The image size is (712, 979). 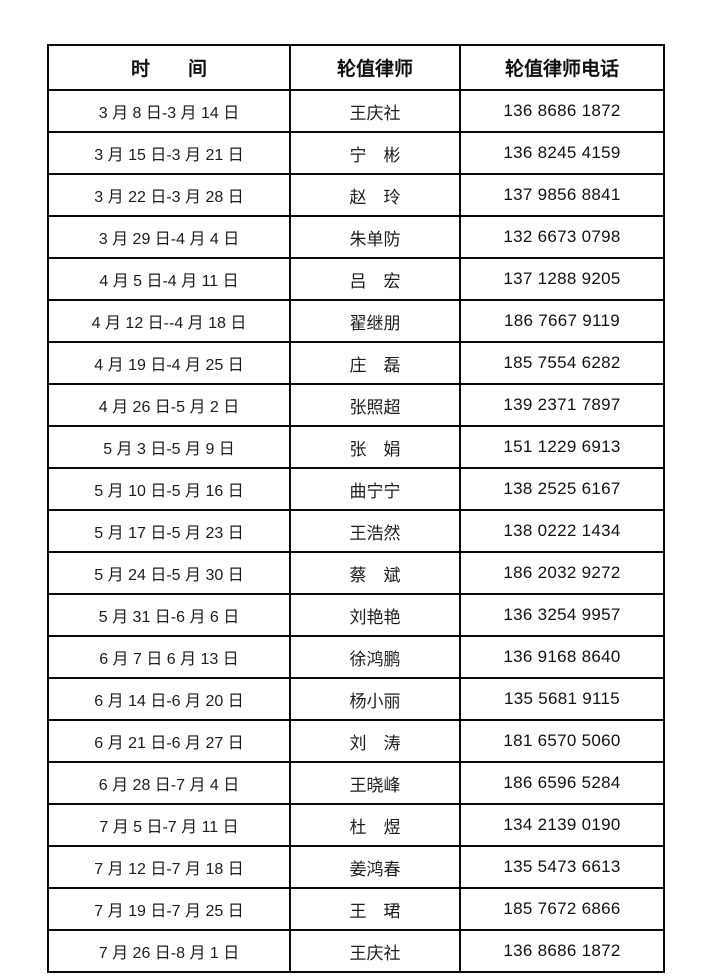 What do you see at coordinates (375, 67) in the screenshot?
I see `header-lawyer: 轮值律师` at bounding box center [375, 67].